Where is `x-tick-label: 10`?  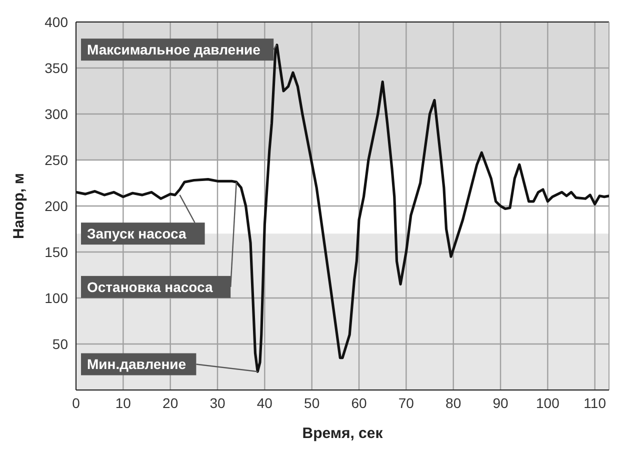 x-tick-label: 10 is located at coordinates (123, 402).